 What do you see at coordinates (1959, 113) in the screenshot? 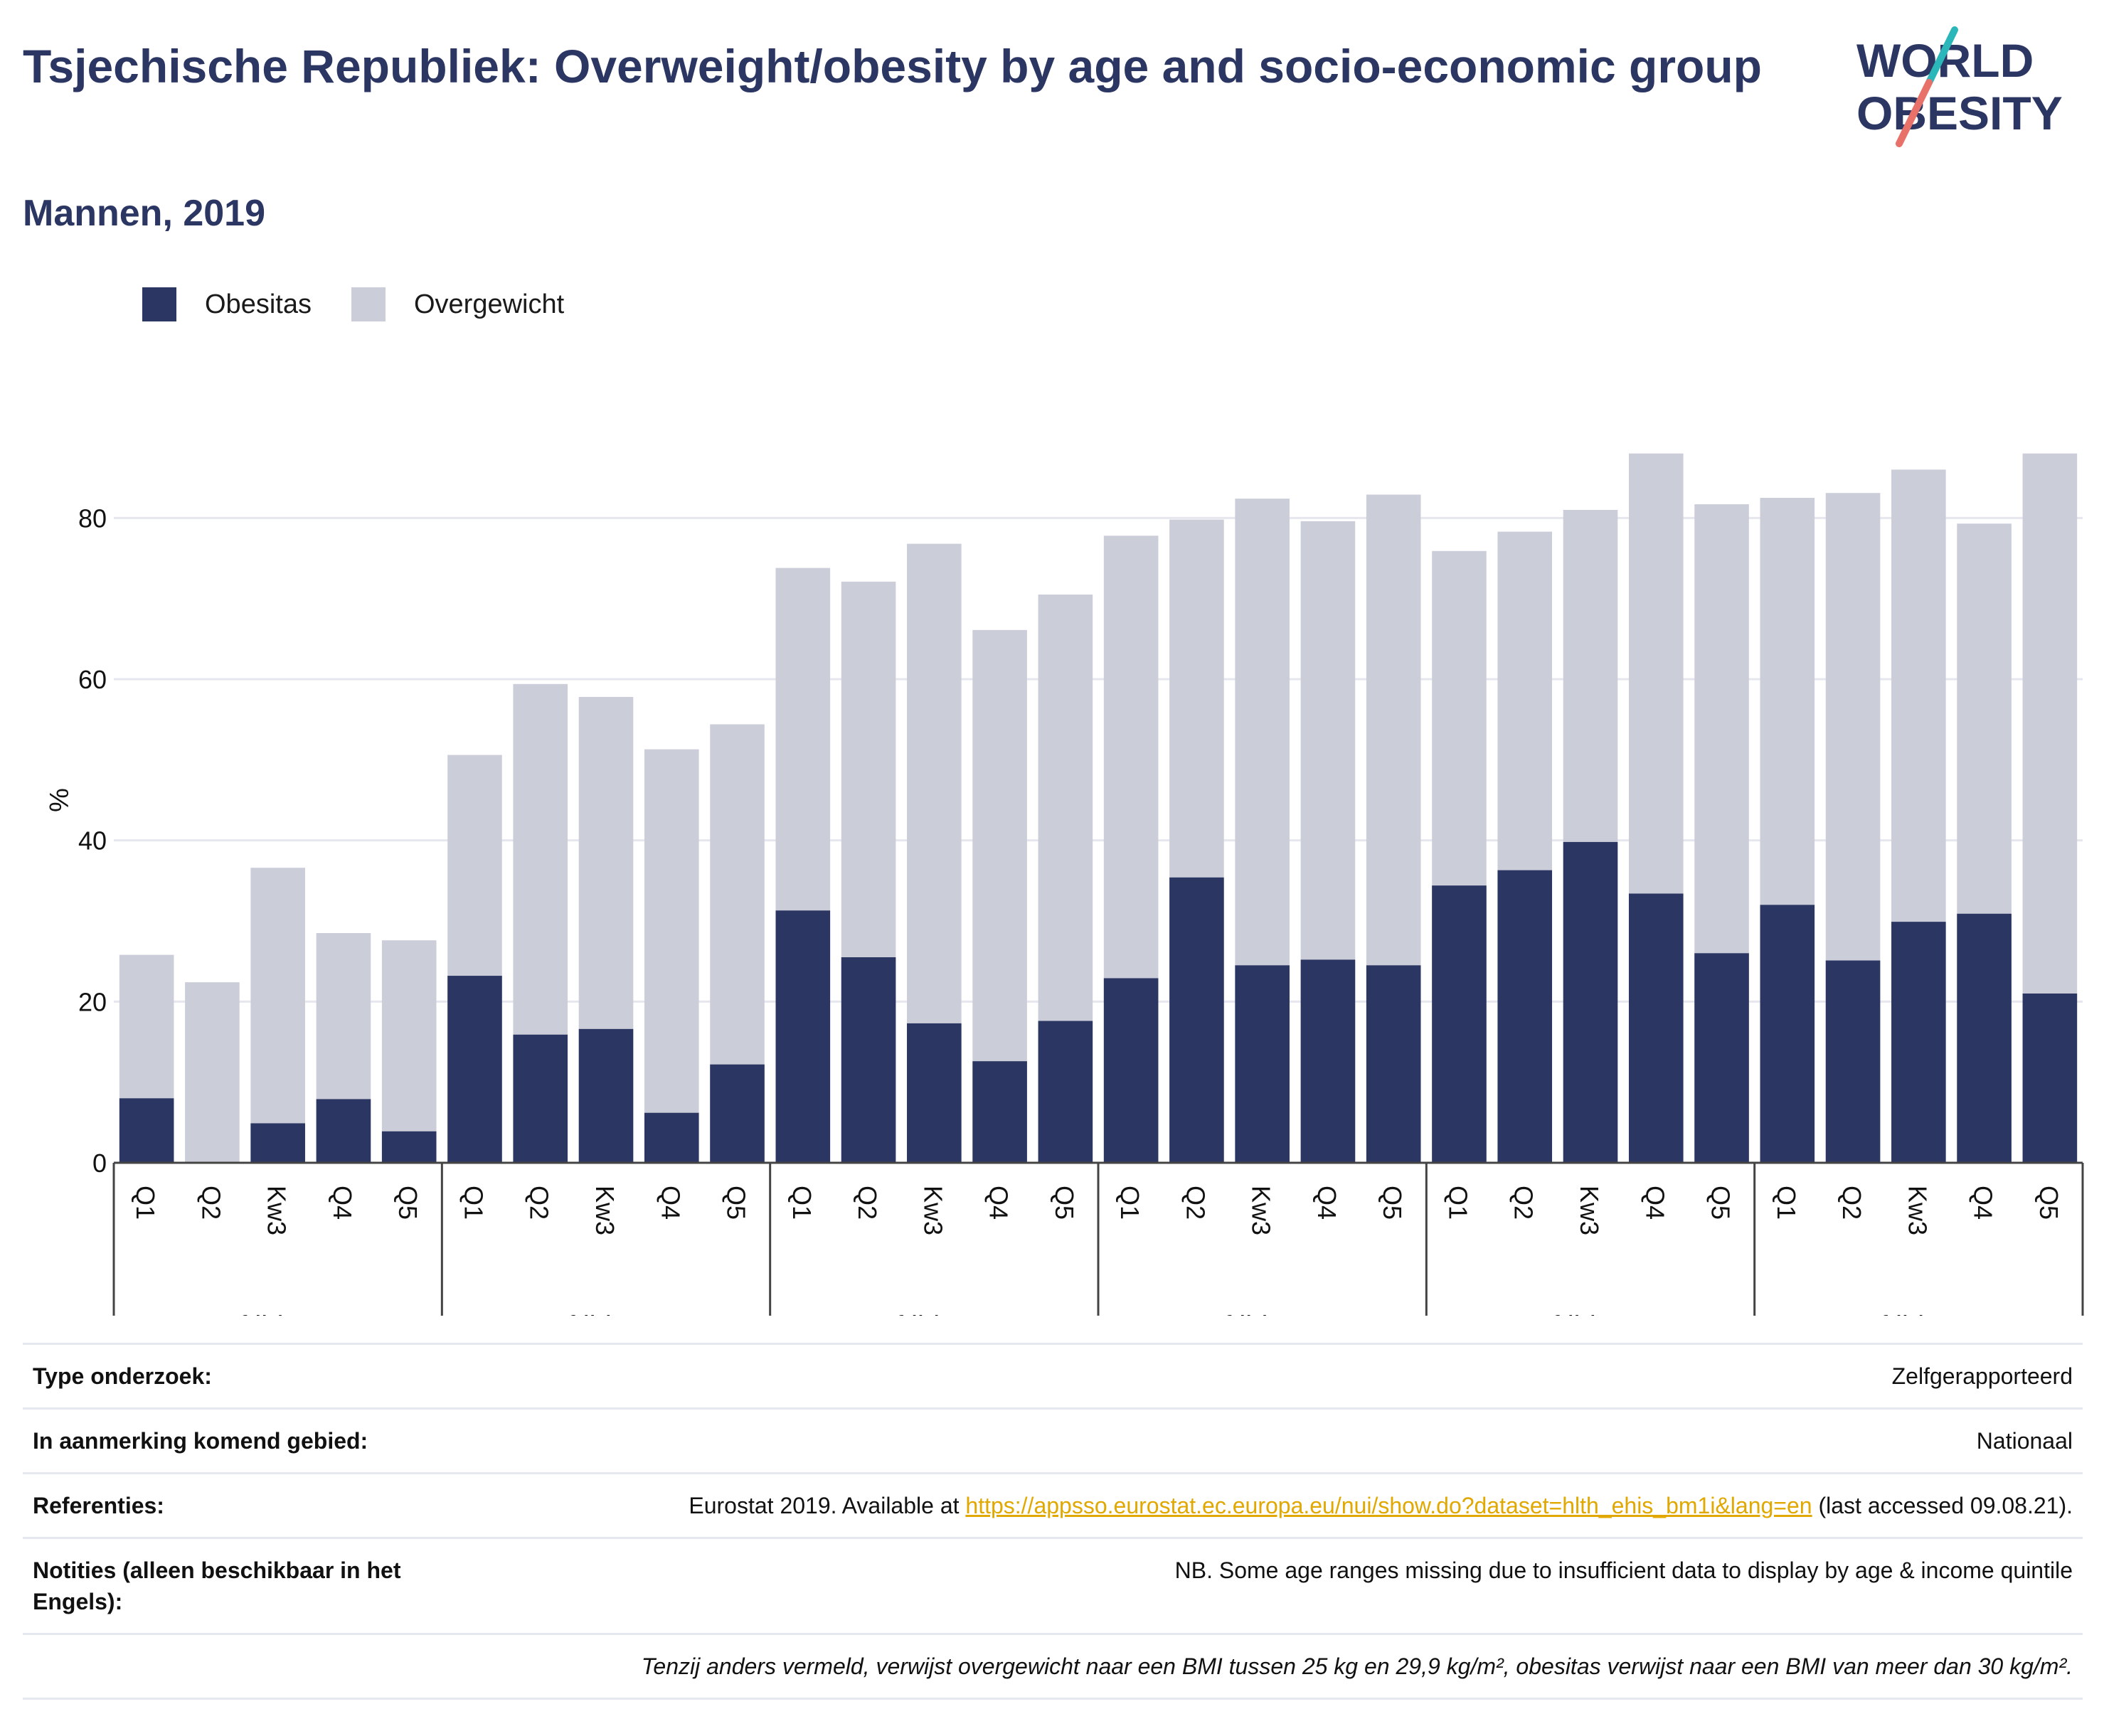
I see `logo-line2: OBESITY` at bounding box center [1959, 113].